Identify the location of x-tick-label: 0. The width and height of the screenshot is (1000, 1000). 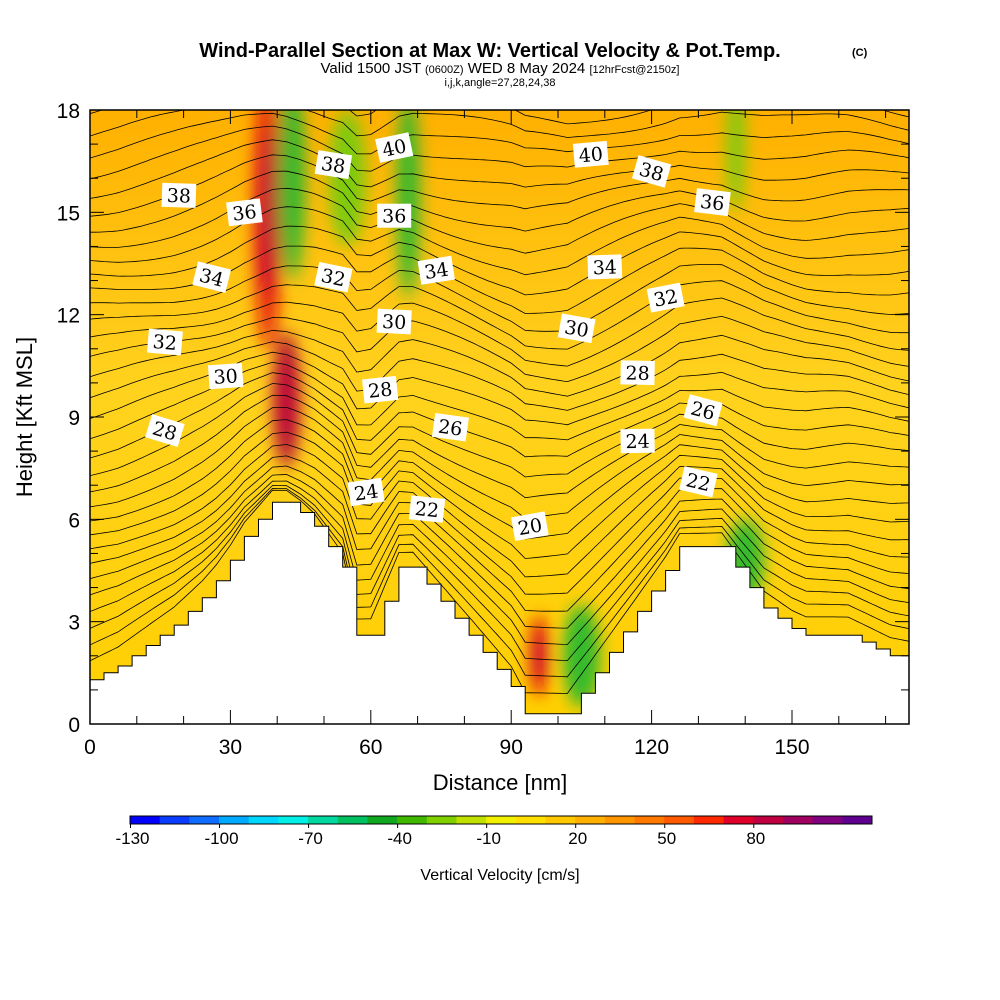
(90, 747).